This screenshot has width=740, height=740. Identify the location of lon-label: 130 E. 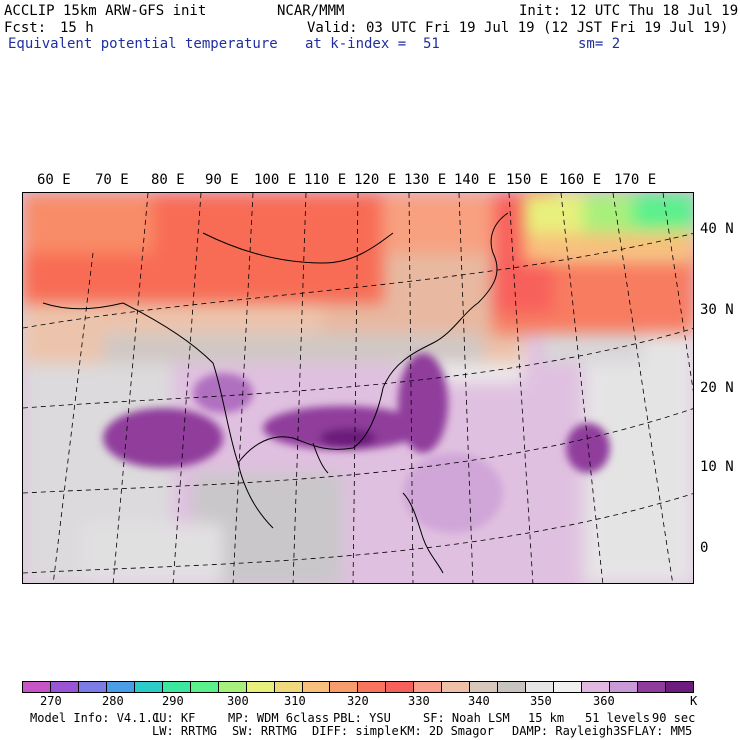
(425, 180).